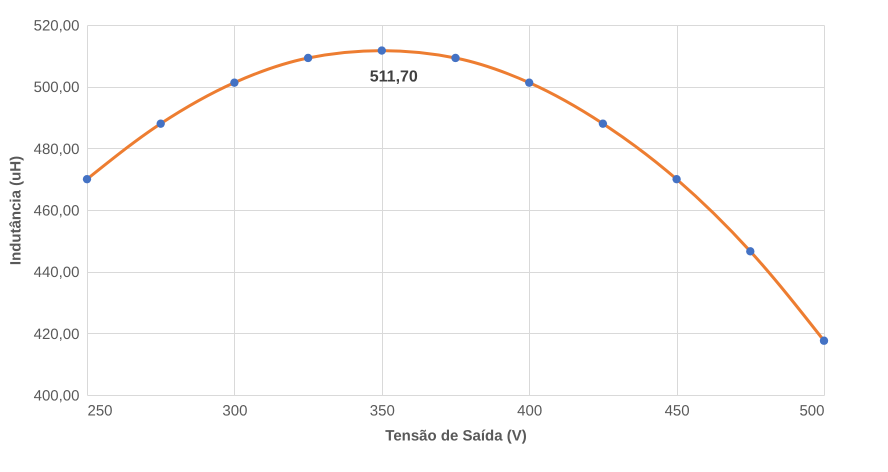 The image size is (888, 472). I want to click on y-axis-title: Indutância (uH), so click(16, 211).